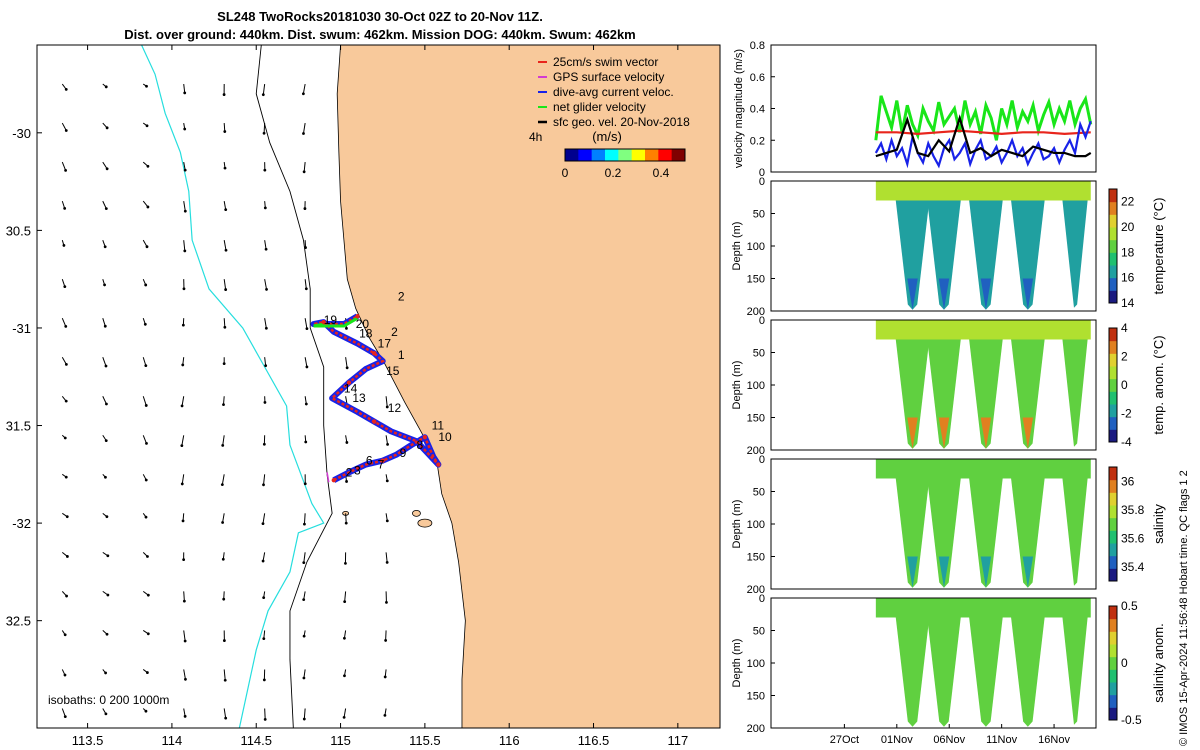 The image size is (1200, 750). What do you see at coordinates (621, 122) in the screenshot?
I see `legend-entry: sfc geo. vel. 20-Nov-2018` at bounding box center [621, 122].